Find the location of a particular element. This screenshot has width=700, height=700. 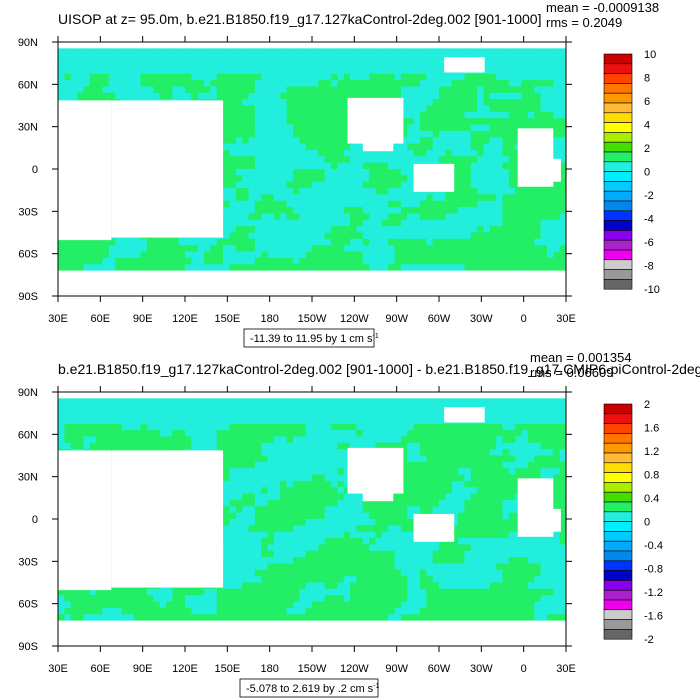

panel-1-range-box: -11.39 to 11.95 by 1 cm s-1 is located at coordinates (311, 338).